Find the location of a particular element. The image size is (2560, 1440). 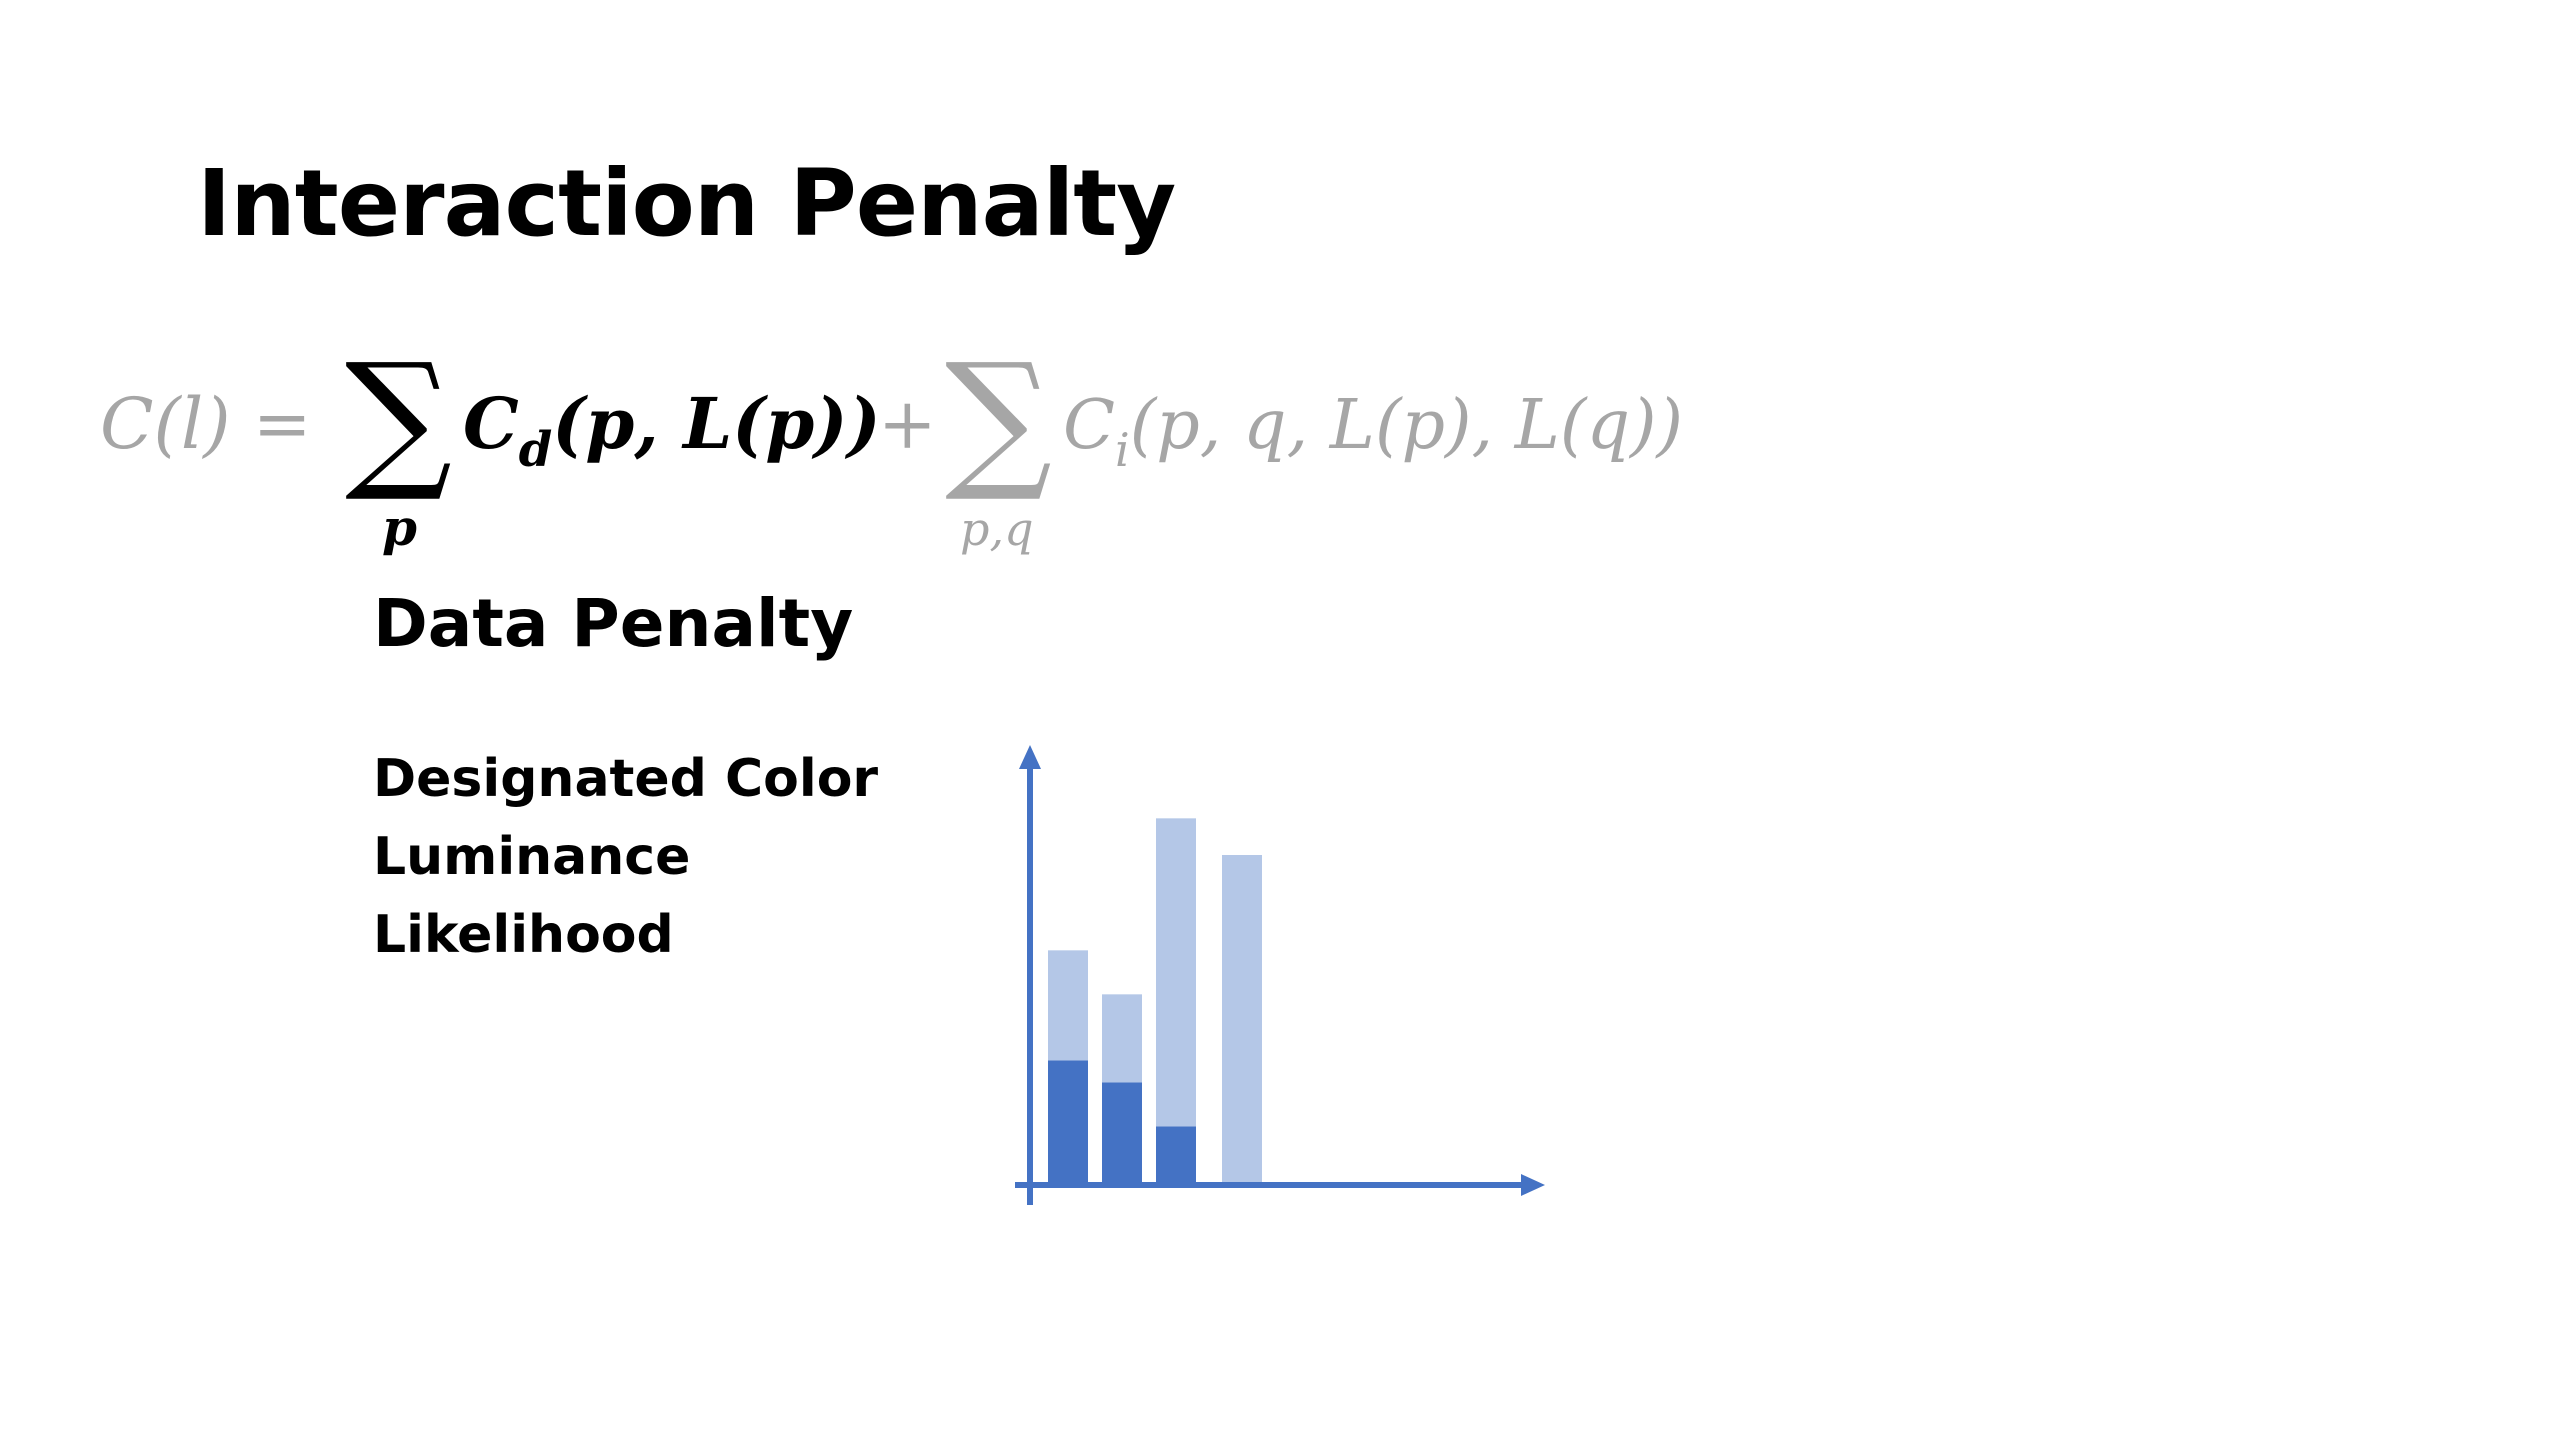

data-term: Cd(p, L(p)) is located at coordinates (672, 430).